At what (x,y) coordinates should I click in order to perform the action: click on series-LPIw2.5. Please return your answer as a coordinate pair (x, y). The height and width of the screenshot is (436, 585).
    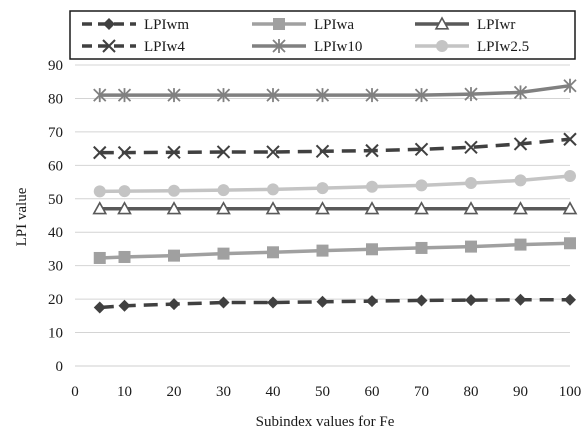
    Looking at the image, I should click on (334, 184).